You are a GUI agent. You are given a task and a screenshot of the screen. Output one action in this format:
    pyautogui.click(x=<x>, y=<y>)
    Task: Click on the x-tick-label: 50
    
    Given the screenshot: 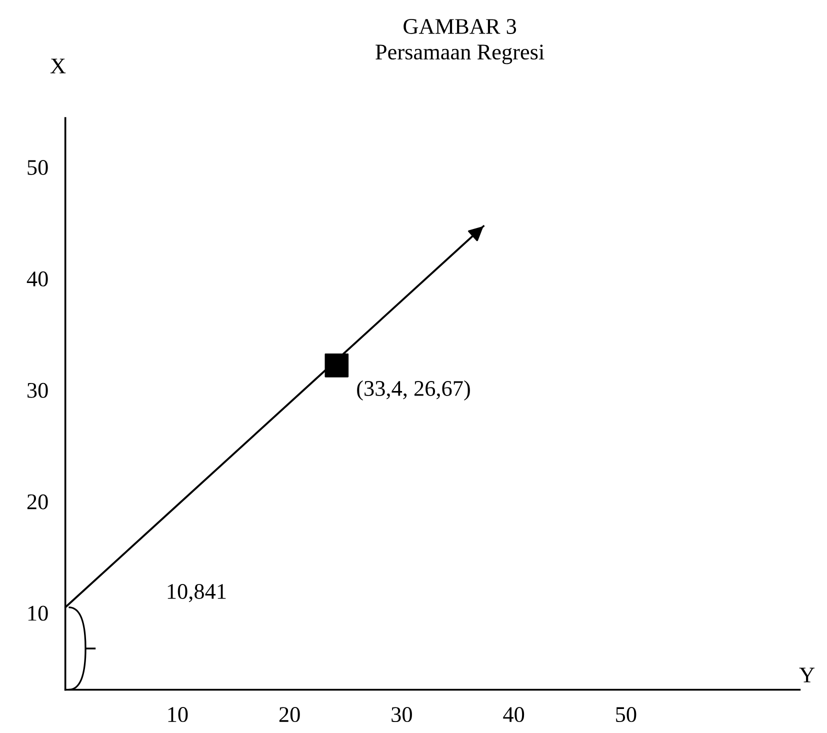 What is the action you would take?
    pyautogui.click(x=626, y=714)
    